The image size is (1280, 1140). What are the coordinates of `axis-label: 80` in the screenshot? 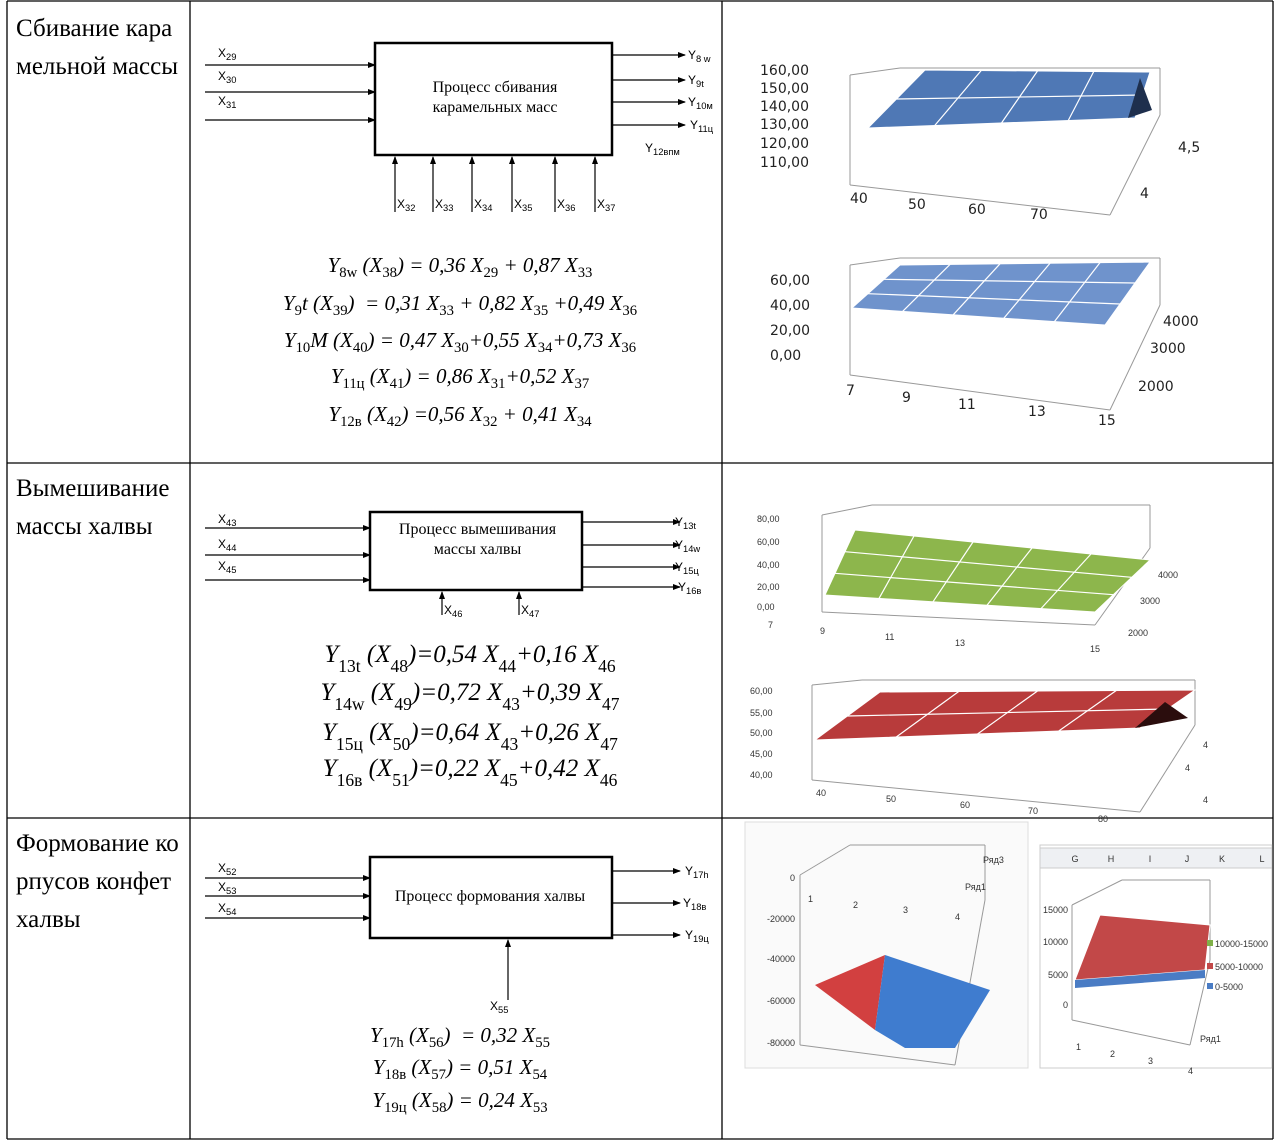 It's located at (1103, 819).